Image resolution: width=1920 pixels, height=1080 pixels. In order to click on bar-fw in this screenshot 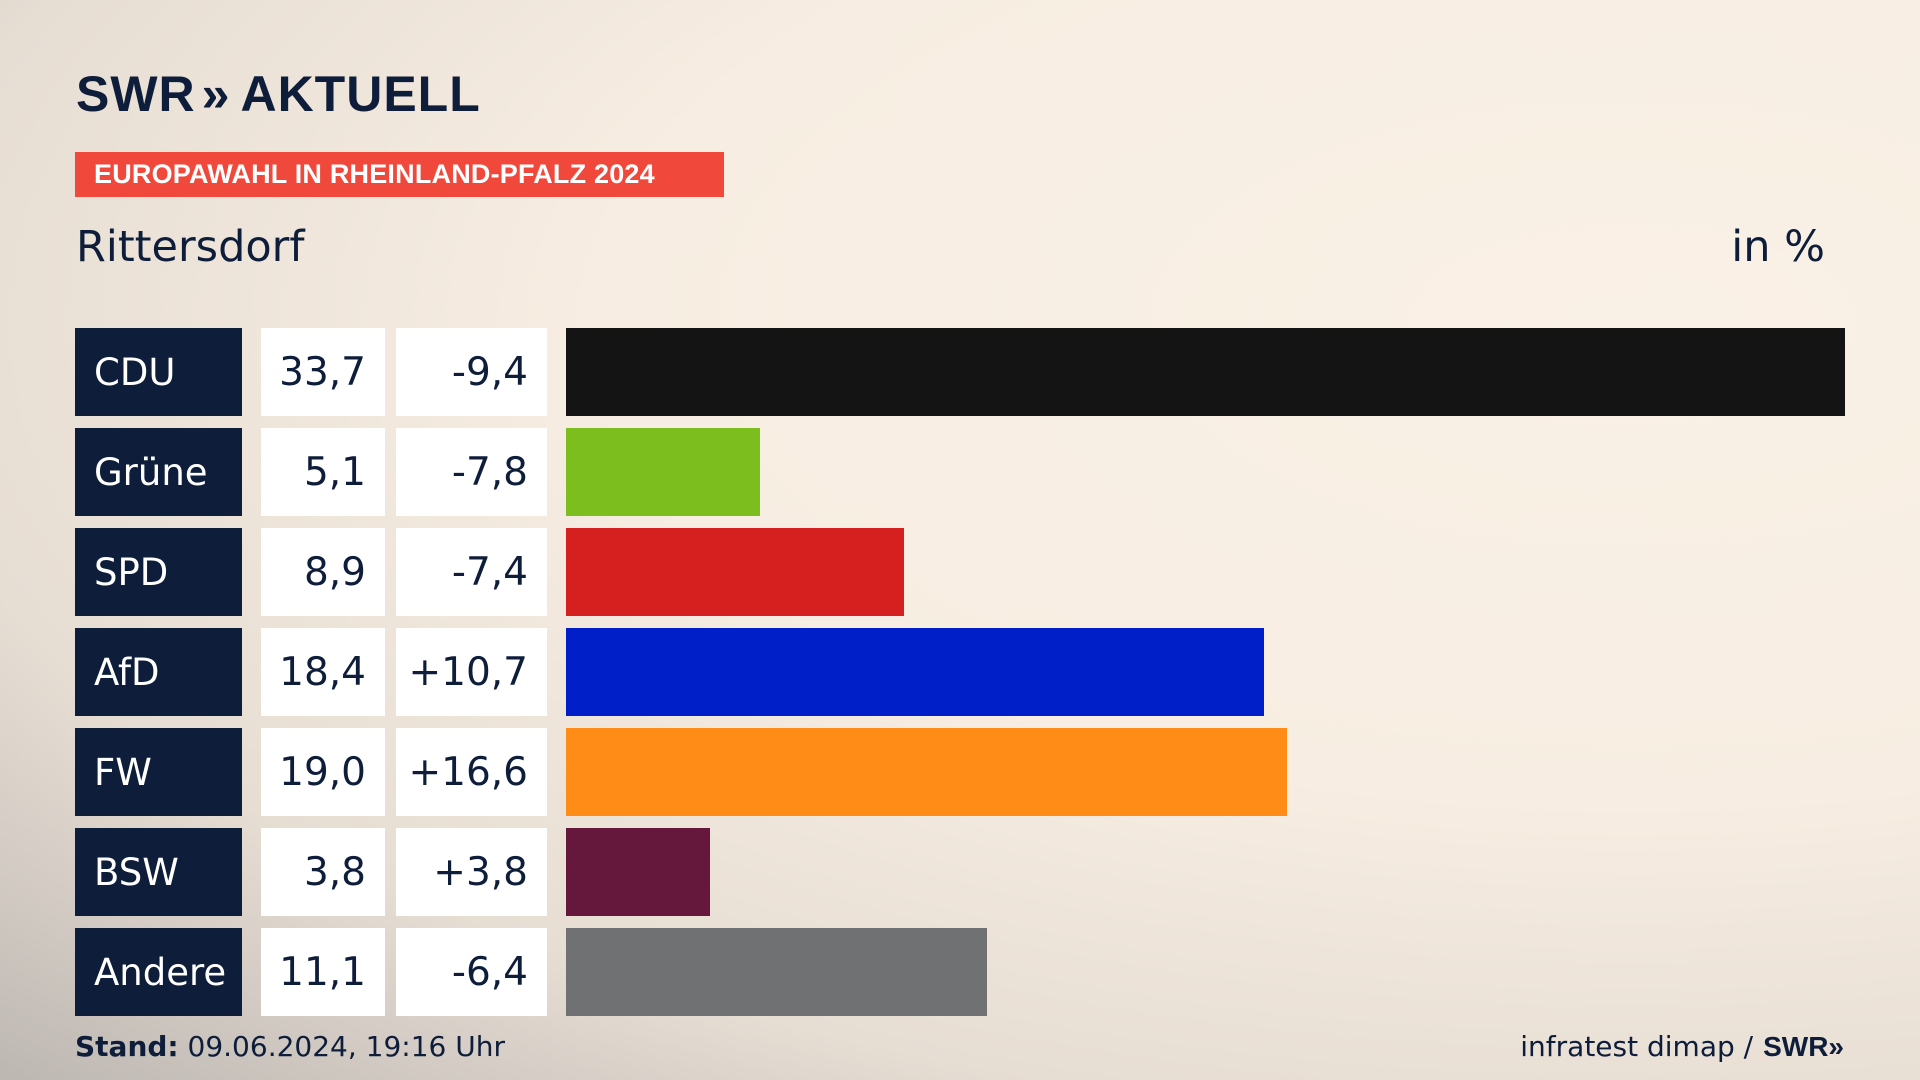, I will do `click(926, 772)`.